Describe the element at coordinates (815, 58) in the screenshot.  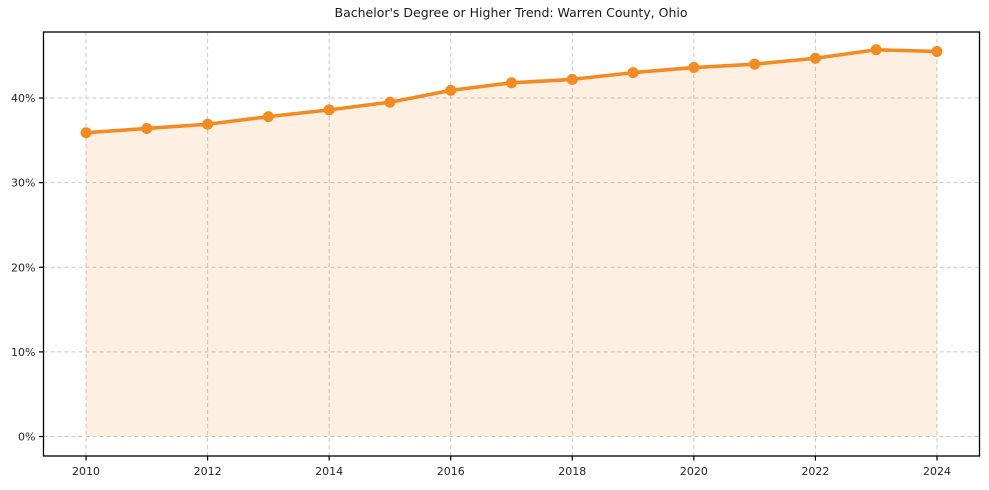
I see `data-point-2022` at that location.